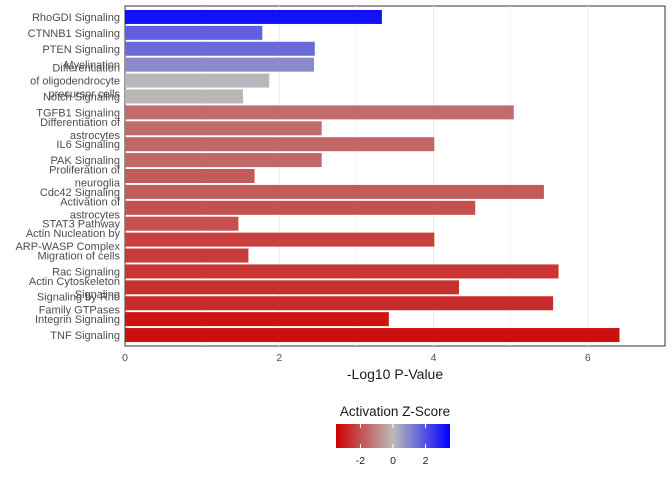  Describe the element at coordinates (356, 358) in the screenshot. I see `x-tick-labels: 0 2 4 6` at that location.